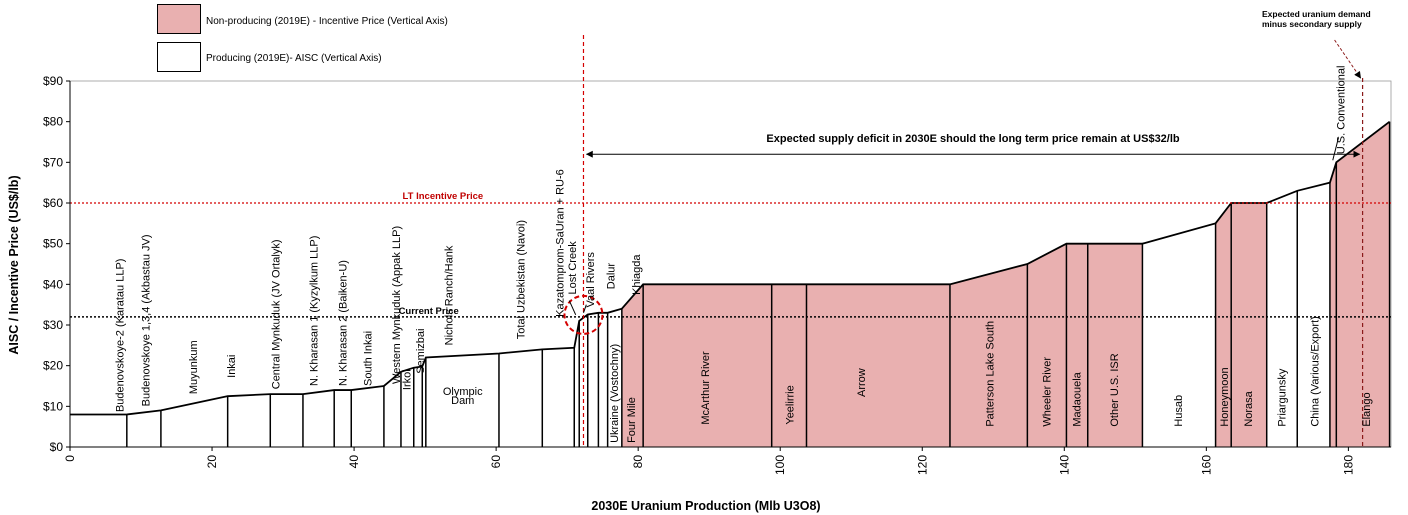  Describe the element at coordinates (560, 243) in the screenshot. I see `mine-label-15: Kazatomprom-SaUran + RU-6` at that location.